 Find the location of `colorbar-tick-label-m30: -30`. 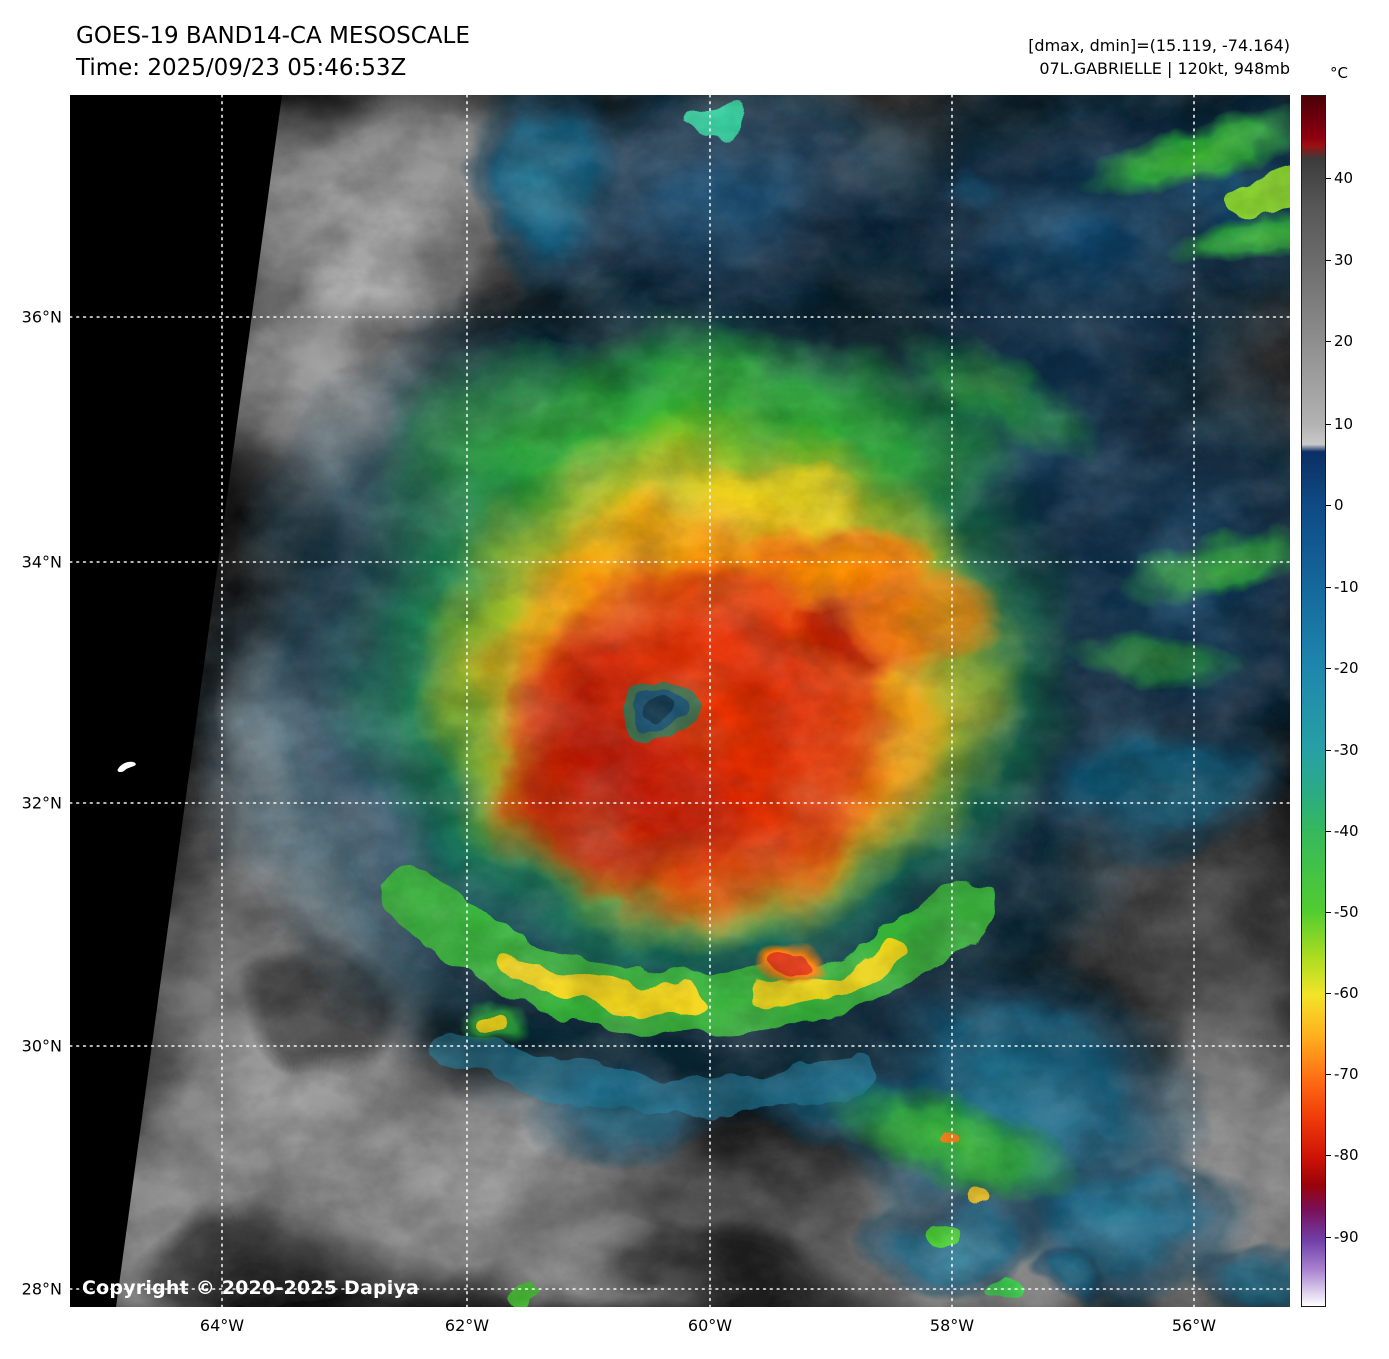

colorbar-tick-label-m30: -30 is located at coordinates (1346, 750).